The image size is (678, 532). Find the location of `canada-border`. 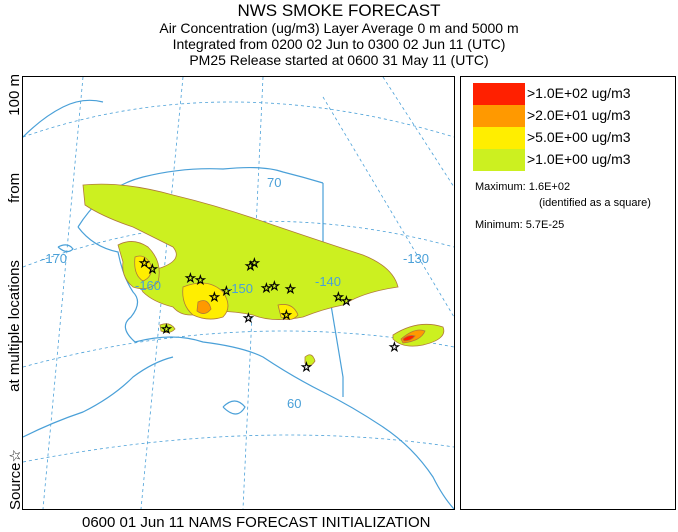

canada-border is located at coordinates (333, 290).